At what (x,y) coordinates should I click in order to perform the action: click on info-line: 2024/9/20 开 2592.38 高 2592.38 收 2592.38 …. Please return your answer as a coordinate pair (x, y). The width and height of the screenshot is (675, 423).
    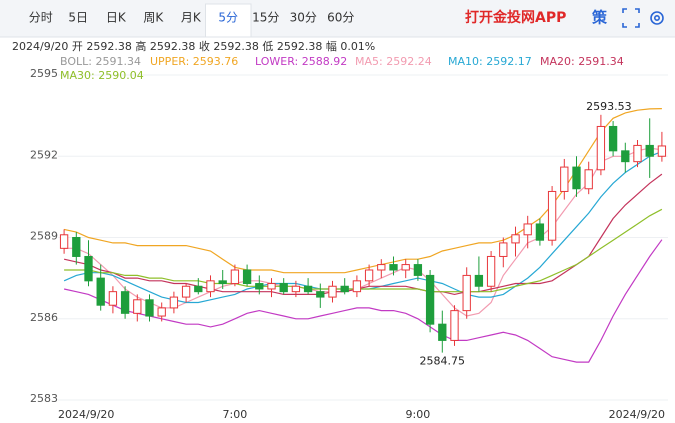
    Looking at the image, I should click on (193, 46).